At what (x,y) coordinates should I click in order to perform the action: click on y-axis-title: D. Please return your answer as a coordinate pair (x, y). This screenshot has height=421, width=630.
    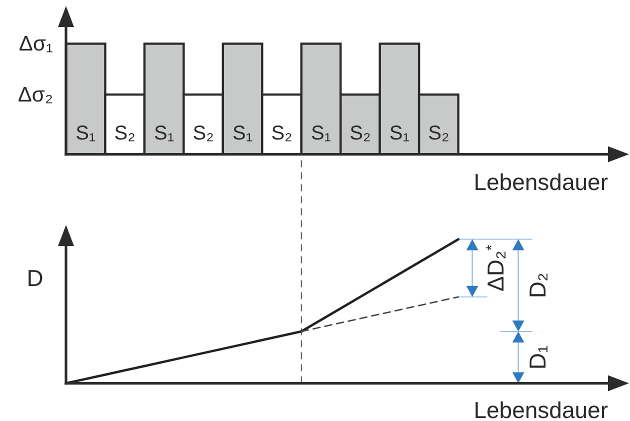
    Looking at the image, I should click on (35, 278).